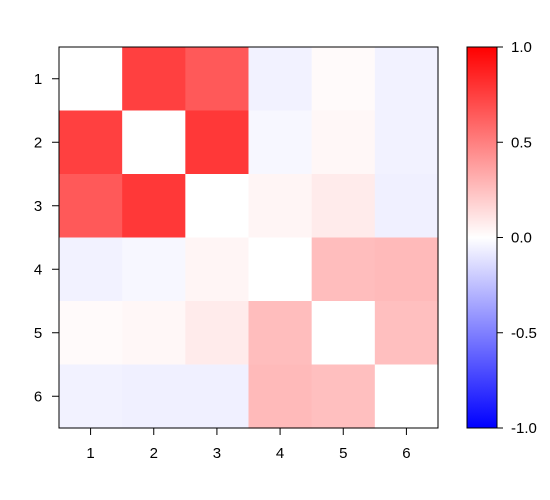  I want to click on heatmap-cell-r3-c1, so click(91, 206).